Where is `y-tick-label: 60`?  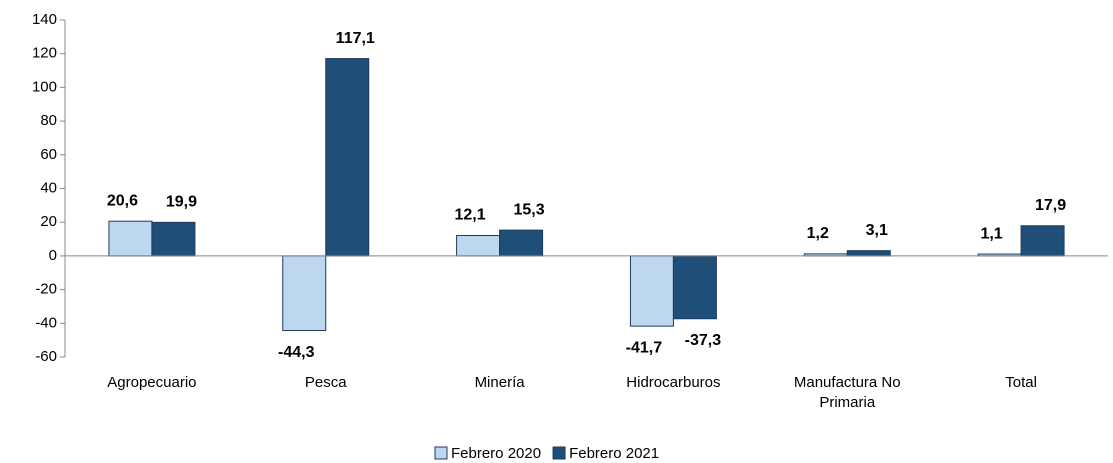
y-tick-label: 60 is located at coordinates (48, 154).